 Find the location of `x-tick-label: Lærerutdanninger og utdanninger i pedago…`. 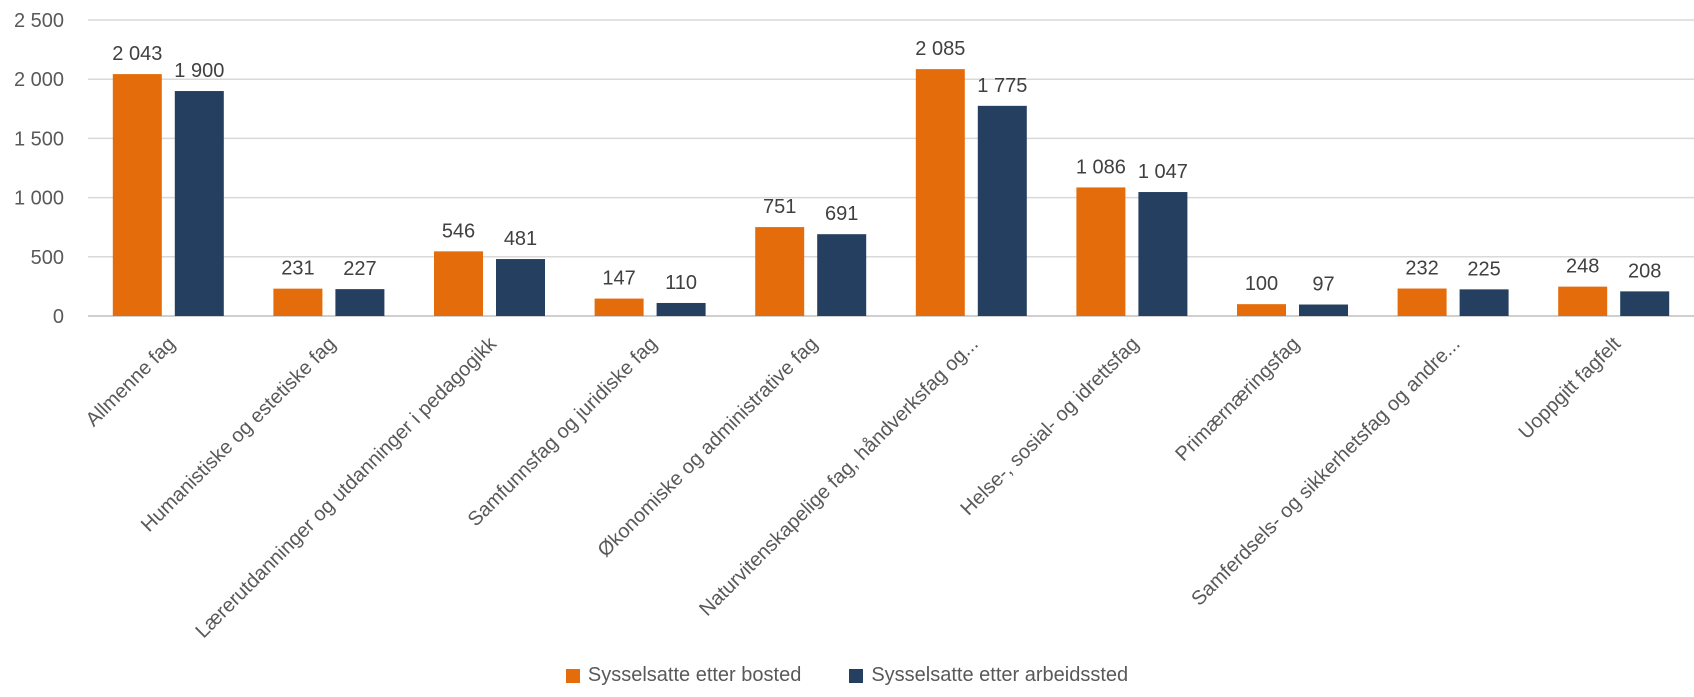

x-tick-label: Lærerutdanninger og utdanninger i pedago… is located at coordinates (346, 487).